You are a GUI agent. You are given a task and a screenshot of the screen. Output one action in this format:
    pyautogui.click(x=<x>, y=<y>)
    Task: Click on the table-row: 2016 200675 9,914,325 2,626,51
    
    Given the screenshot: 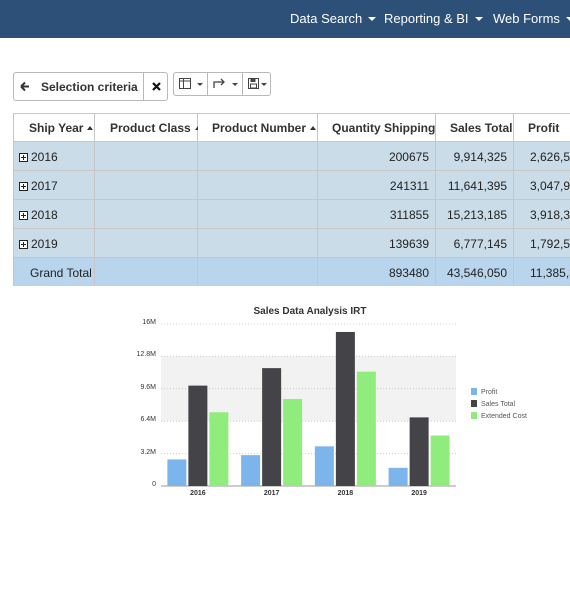 What is the action you would take?
    pyautogui.click(x=292, y=156)
    